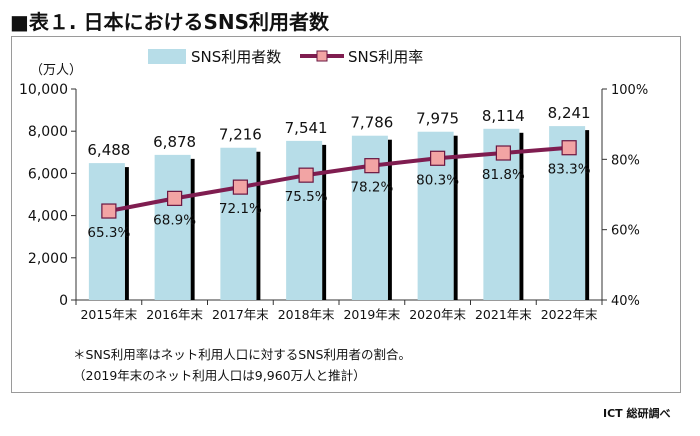 This screenshot has height=436, width=700. Describe the element at coordinates (240, 314) in the screenshot. I see `x-tick-label: 2017年末` at that location.